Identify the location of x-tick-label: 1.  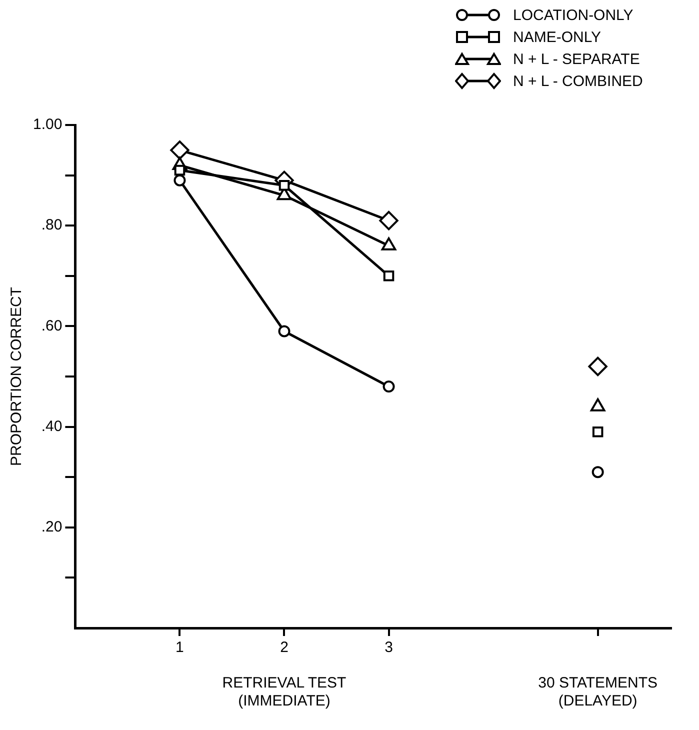
(180, 647).